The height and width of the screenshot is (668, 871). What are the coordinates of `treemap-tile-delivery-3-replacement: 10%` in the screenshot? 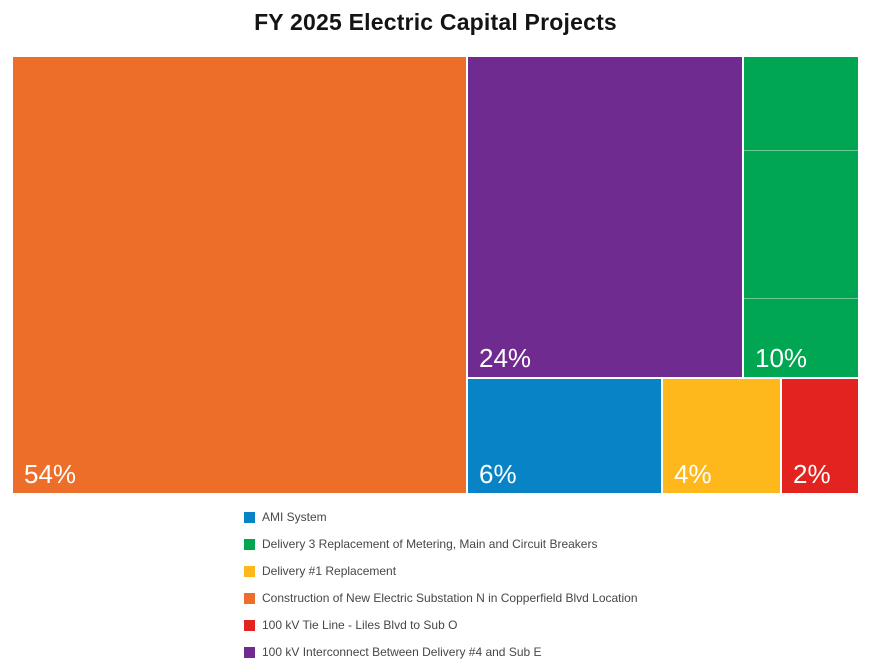 It's located at (801, 217).